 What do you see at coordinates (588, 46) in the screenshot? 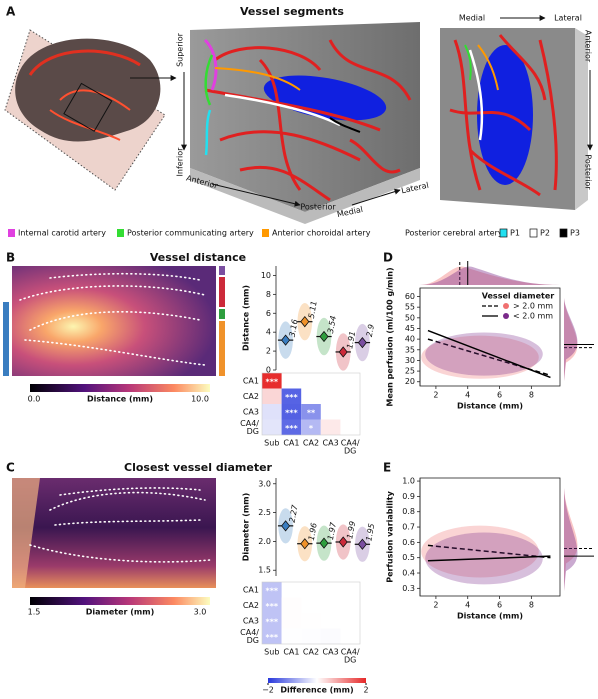
I see `axis-direction: Anterior` at bounding box center [588, 46].